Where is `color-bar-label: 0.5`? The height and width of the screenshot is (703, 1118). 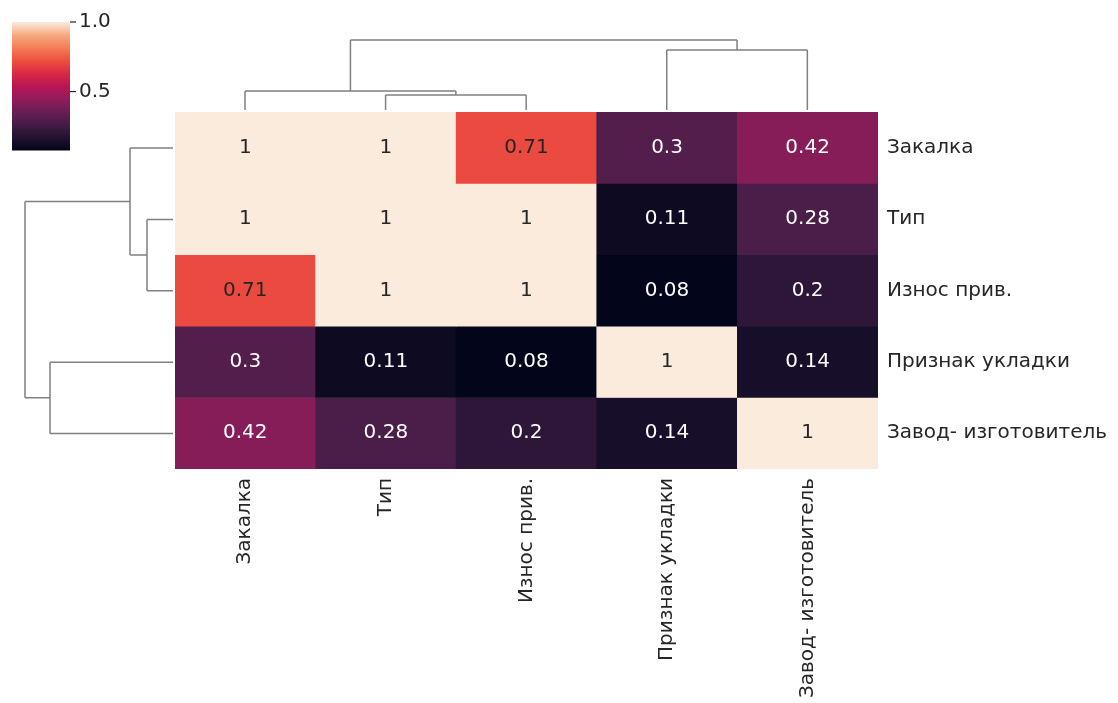 color-bar-label: 0.5 is located at coordinates (95, 89).